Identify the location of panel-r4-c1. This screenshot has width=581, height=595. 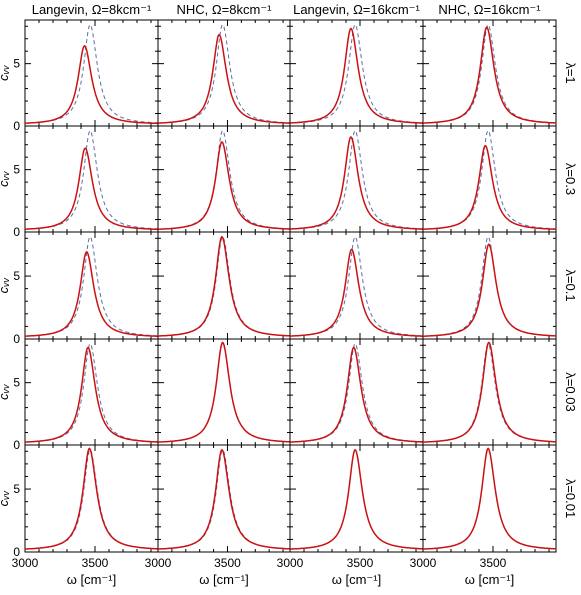
(91, 392).